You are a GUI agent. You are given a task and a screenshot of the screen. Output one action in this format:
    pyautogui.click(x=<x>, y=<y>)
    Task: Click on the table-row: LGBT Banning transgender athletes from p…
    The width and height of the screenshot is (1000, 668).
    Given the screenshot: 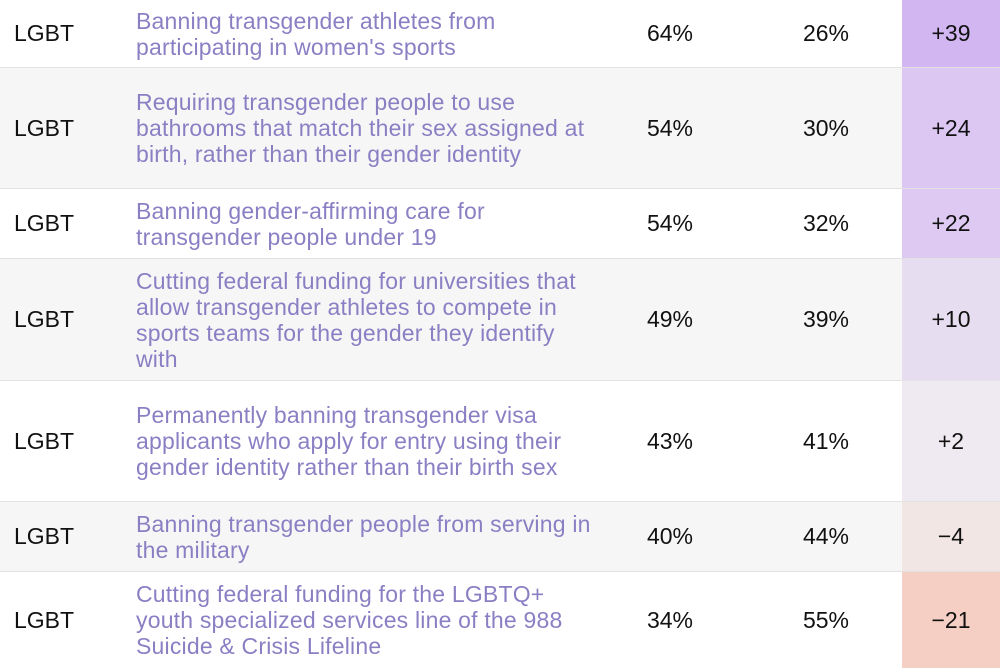 What is the action you would take?
    pyautogui.click(x=500, y=34)
    